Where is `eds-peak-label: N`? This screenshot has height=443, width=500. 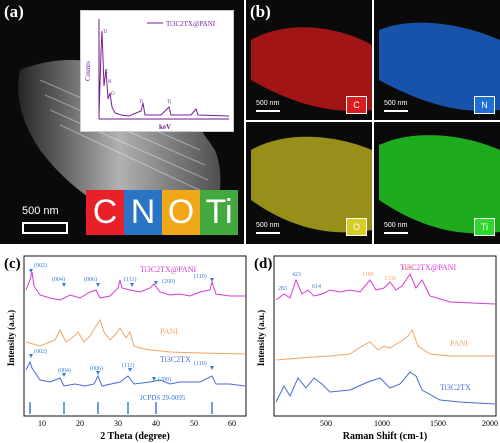
eds-peak-label: N is located at coordinates (110, 82).